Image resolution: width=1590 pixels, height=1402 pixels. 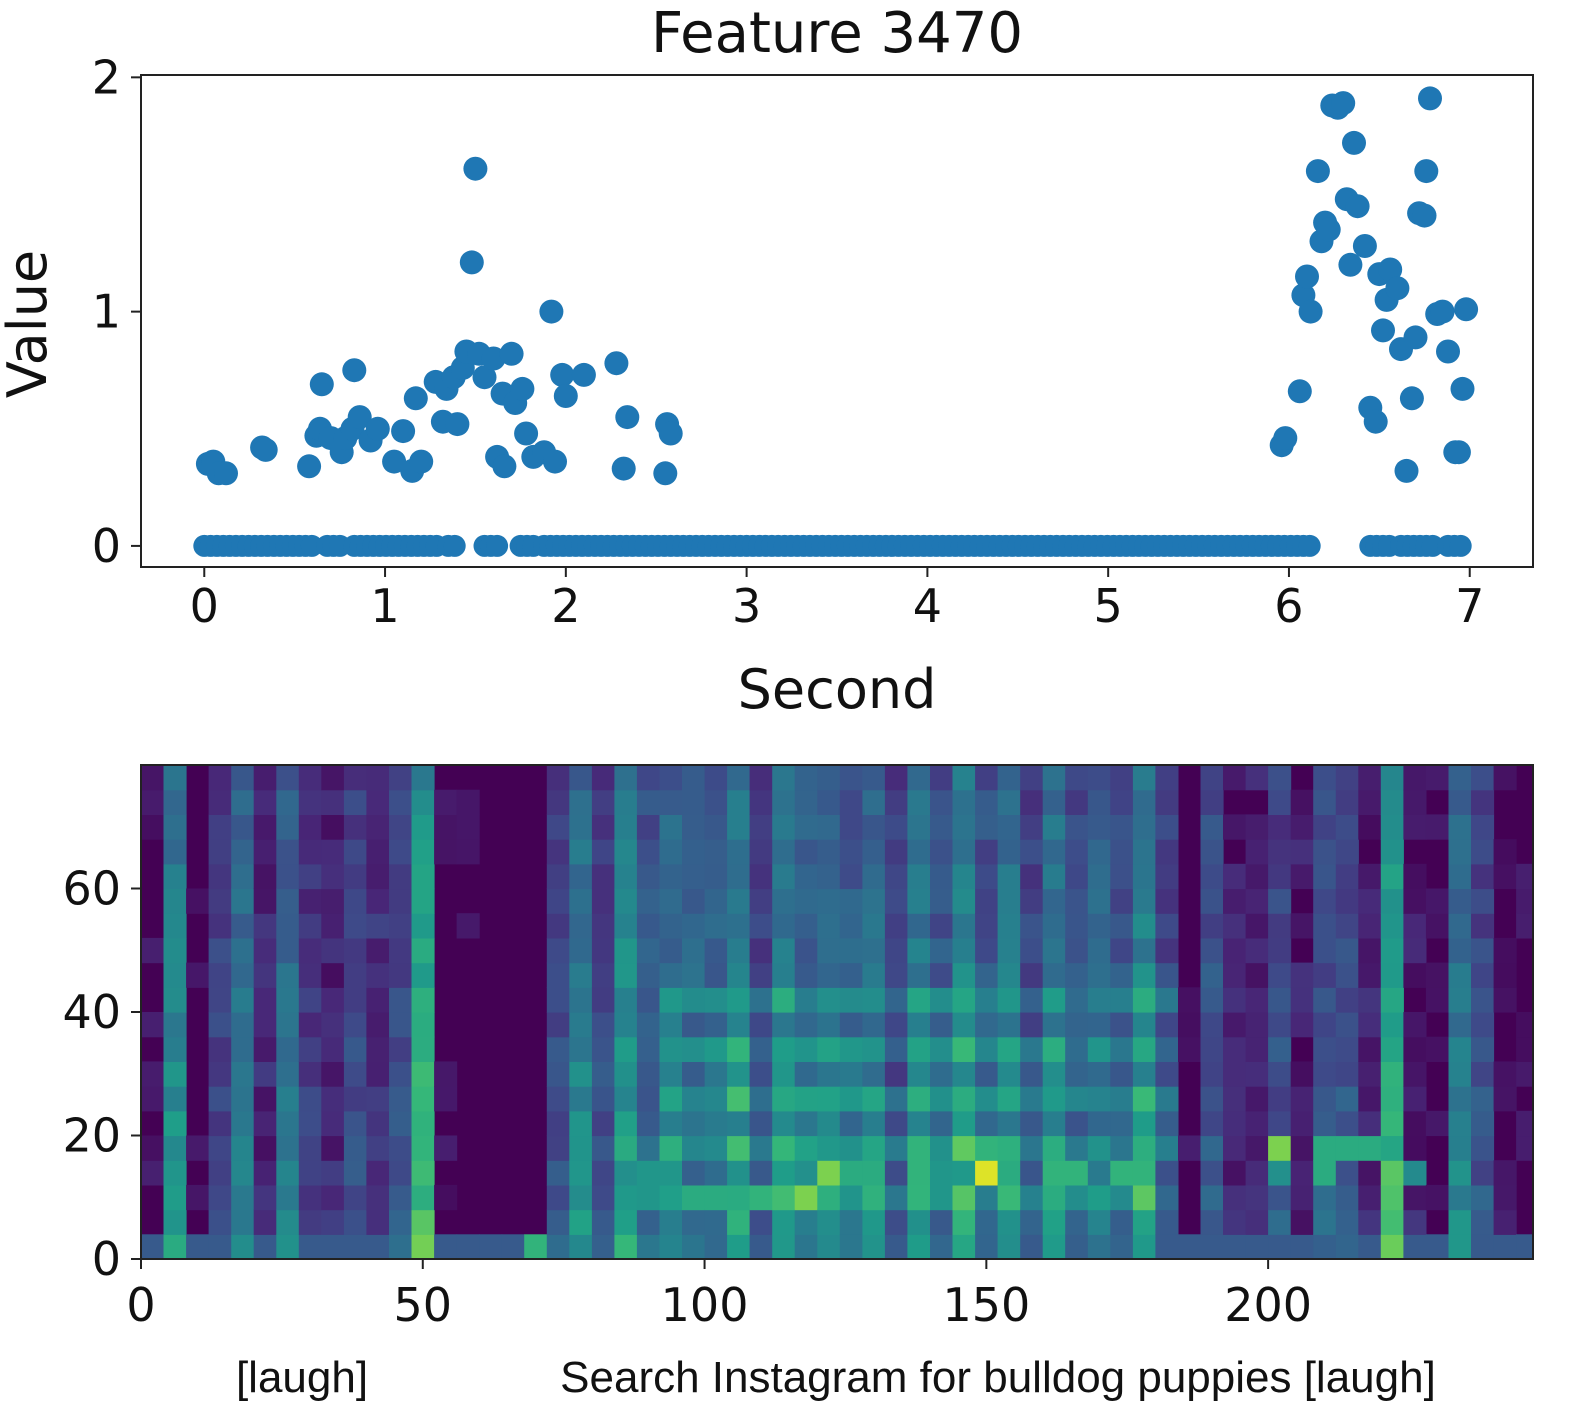 What do you see at coordinates (423, 1305) in the screenshot?
I see `heatmap-x-tick-label: 50` at bounding box center [423, 1305].